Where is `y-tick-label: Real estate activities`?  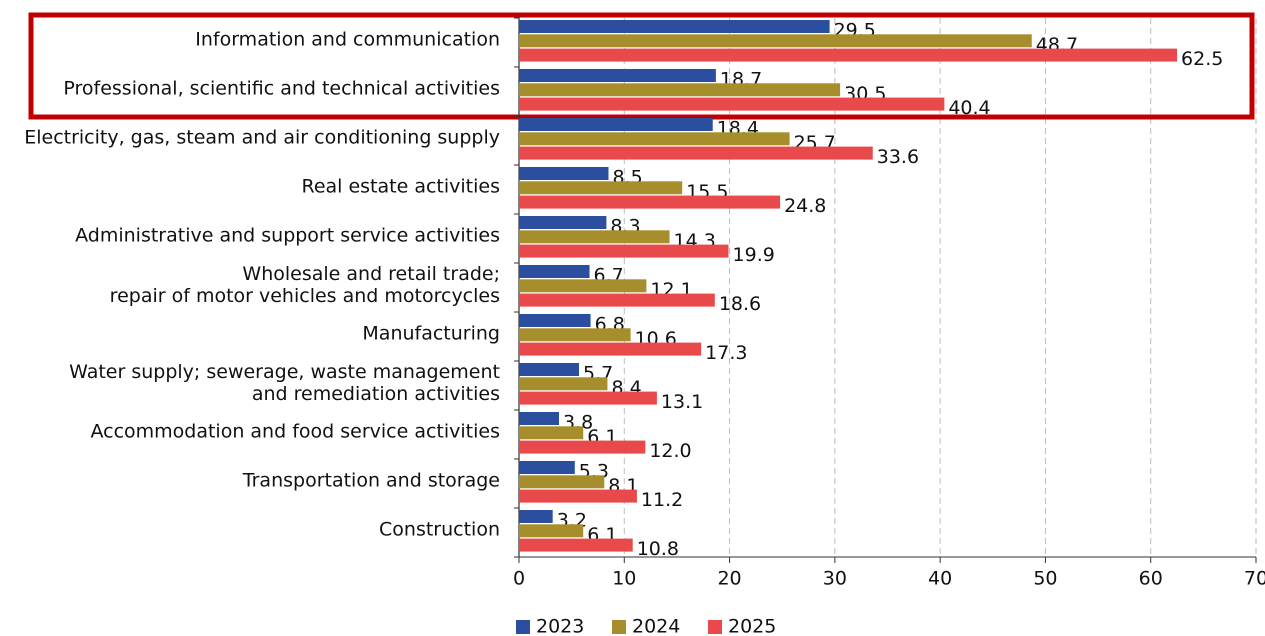
y-tick-label: Real estate activities is located at coordinates (400, 187).